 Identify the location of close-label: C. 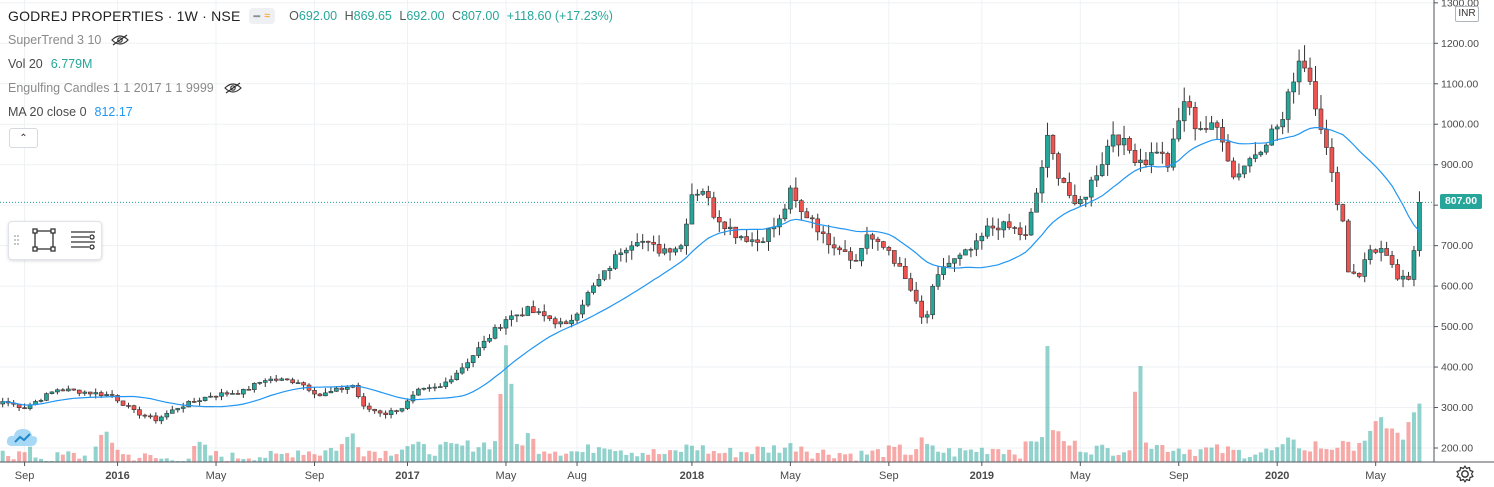
(457, 16).